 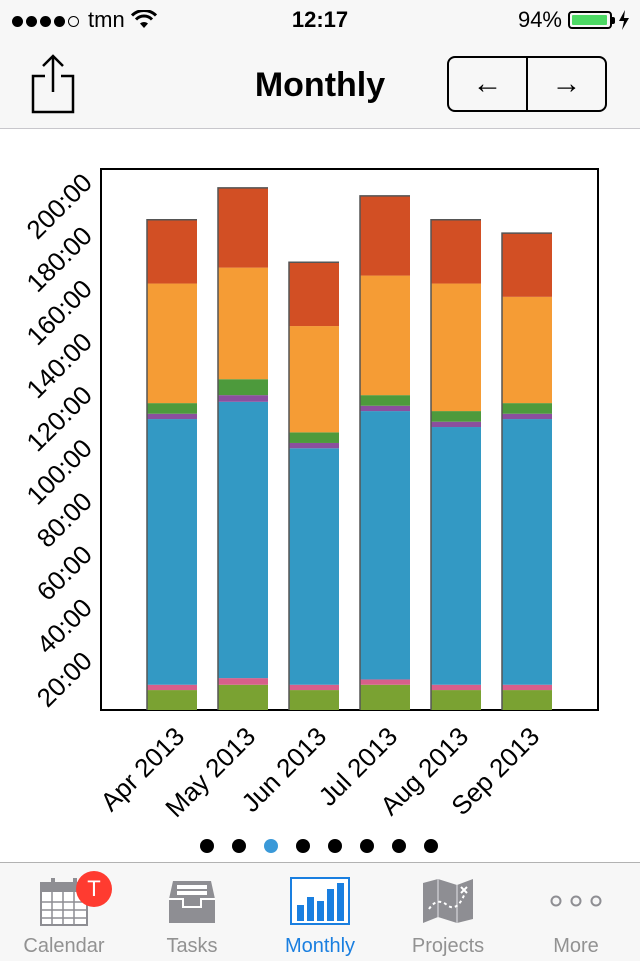 I want to click on arrow-left-icon: ←, so click(x=487, y=83).